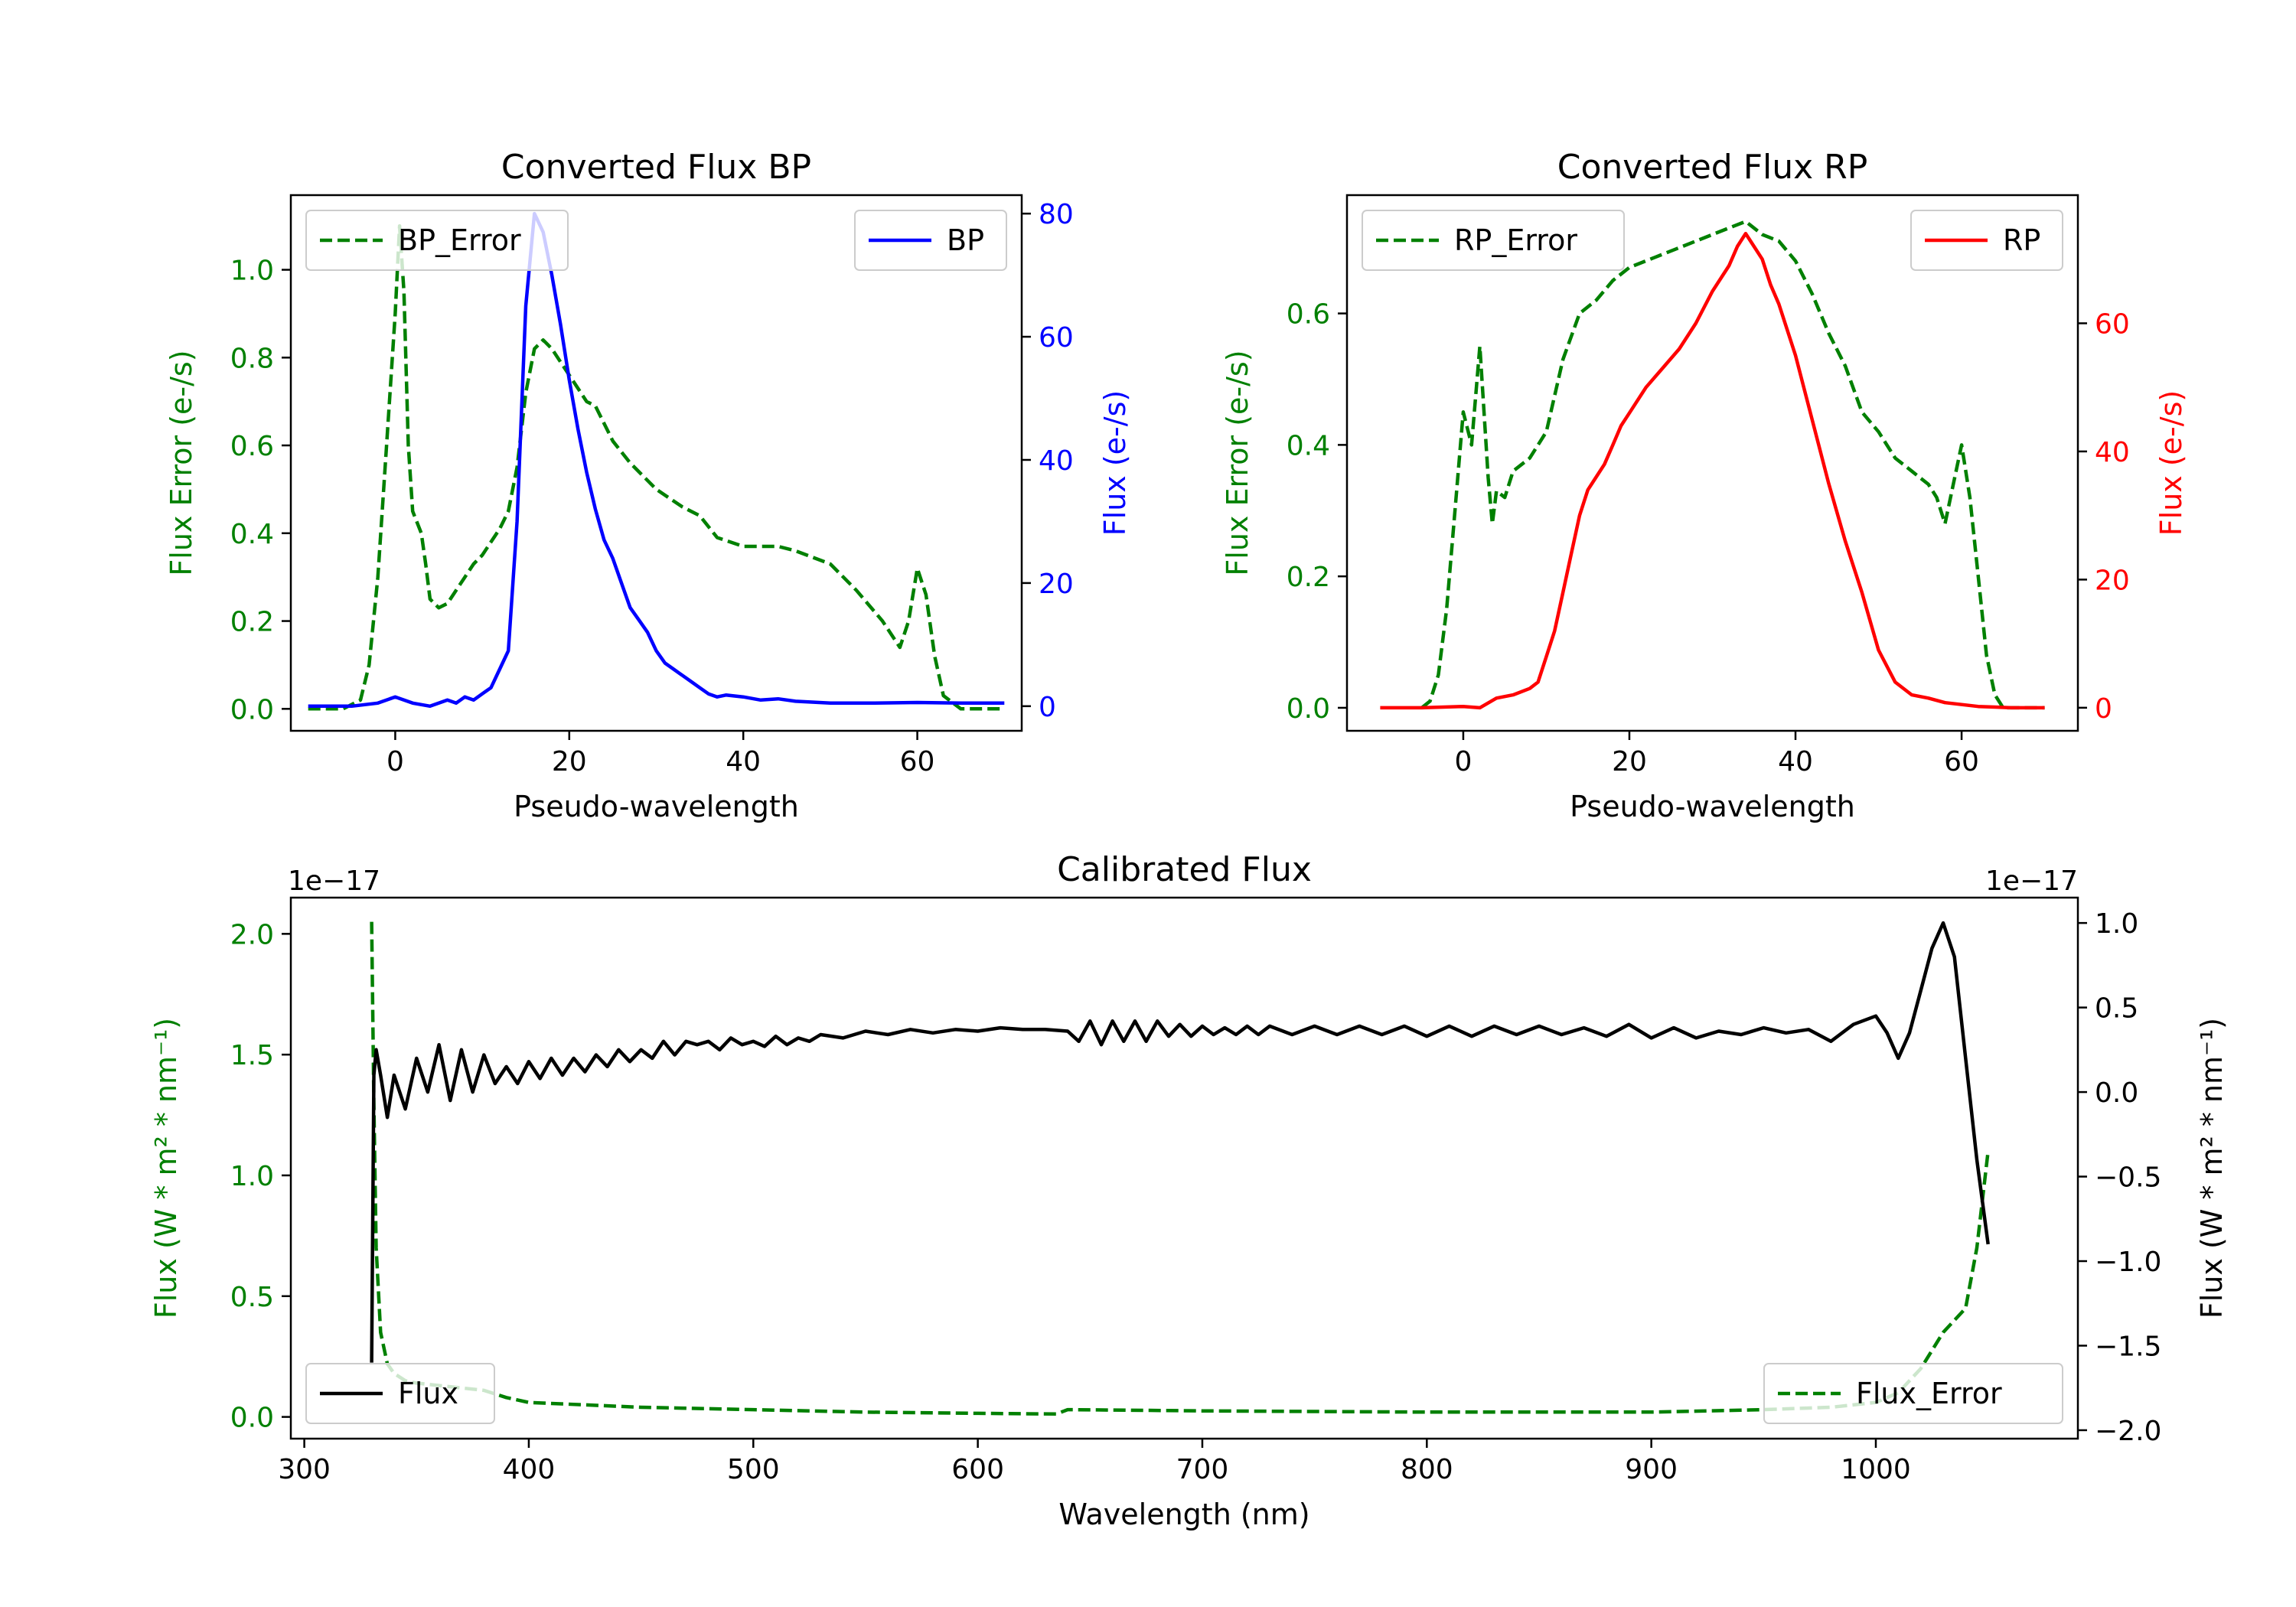  I want to click on right-y-tick-label: −0.5, so click(2128, 1178).